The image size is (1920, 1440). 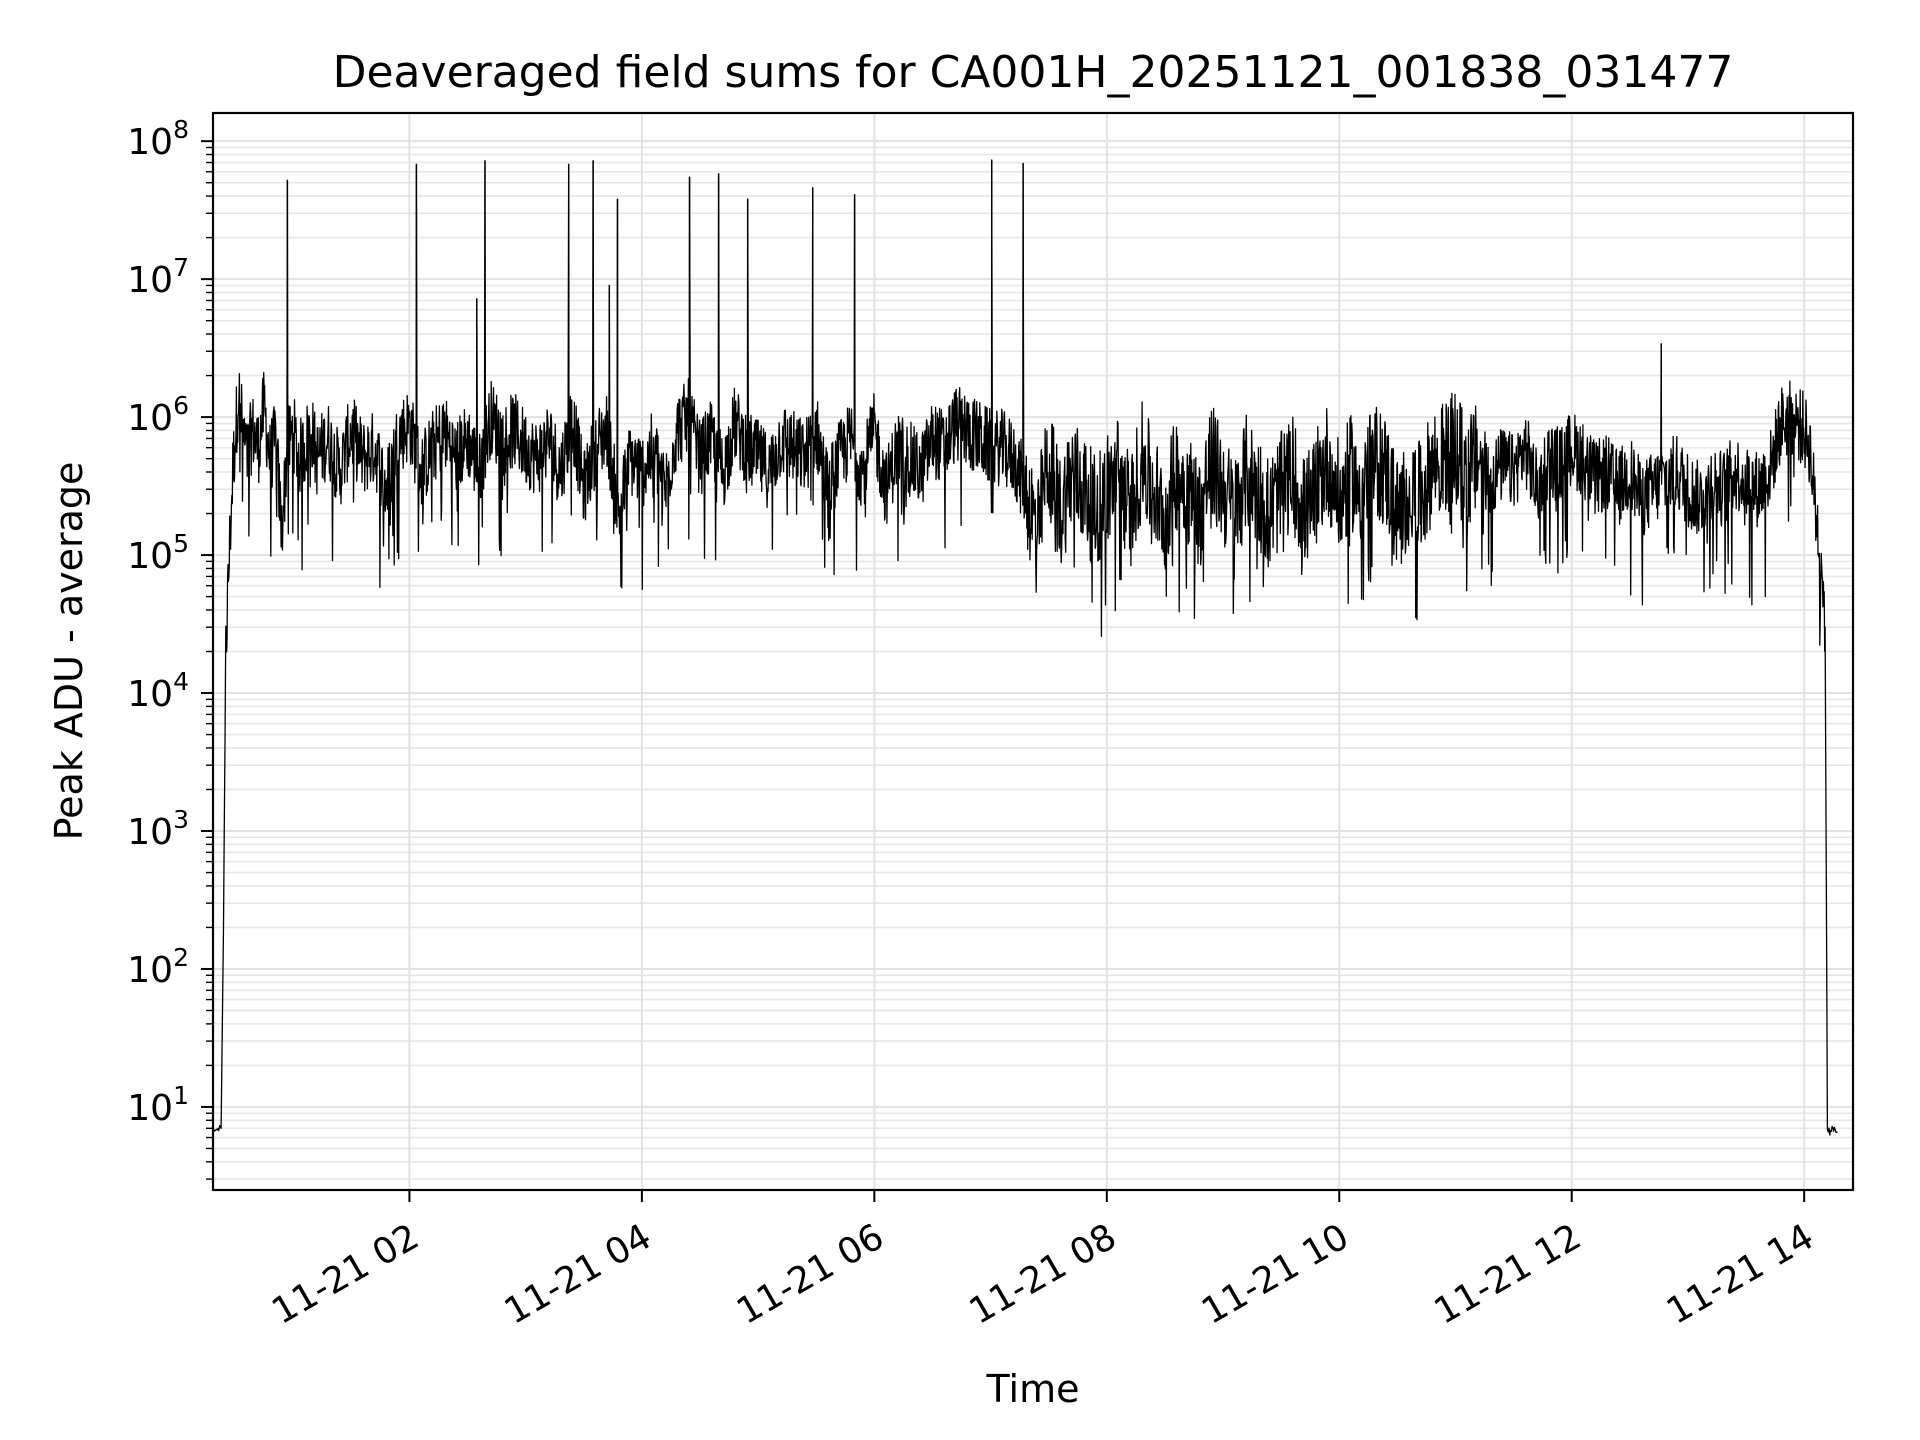 I want to click on y-tick-label: 10¹, so click(x=158, y=1105).